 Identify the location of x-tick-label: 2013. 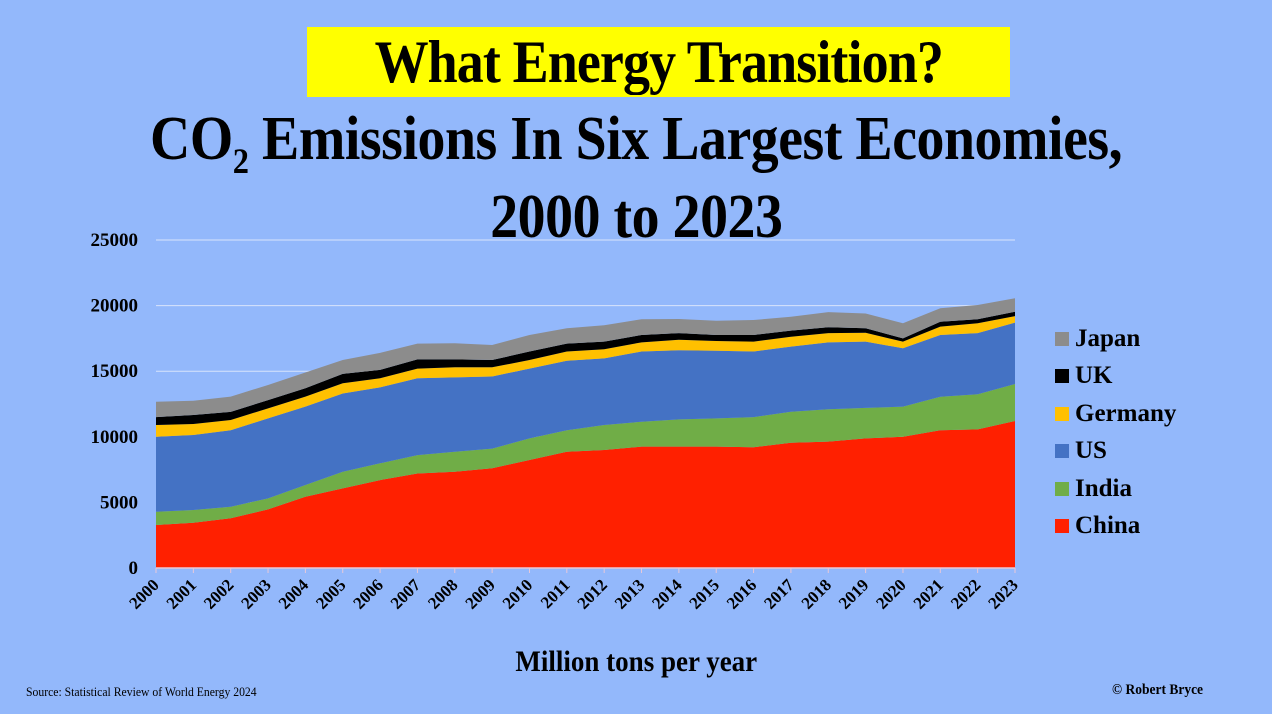
(629, 593).